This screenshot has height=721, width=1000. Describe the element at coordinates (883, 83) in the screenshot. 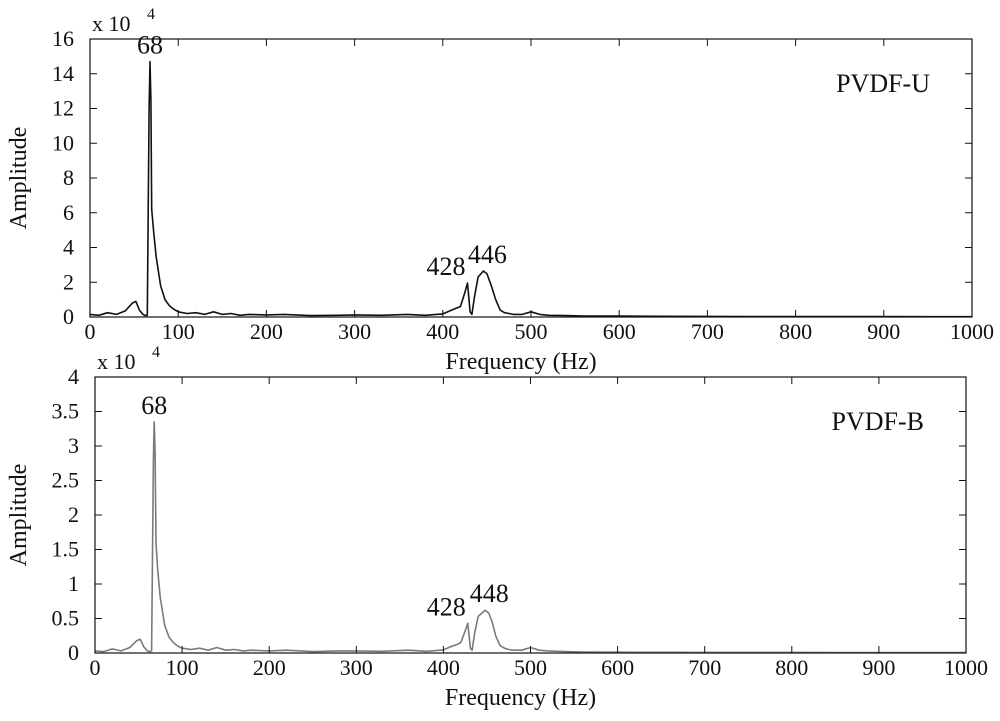

I see `panel-label: PVDF-U` at that location.